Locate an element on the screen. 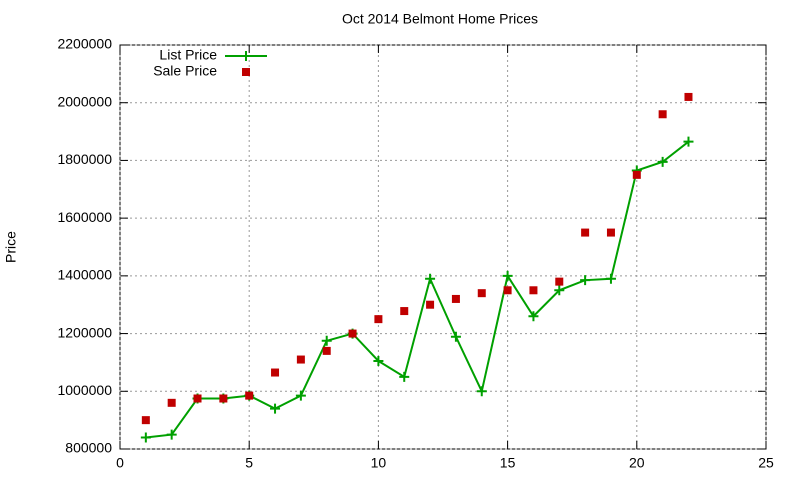  legend-label: Sale Price is located at coordinates (185, 71).